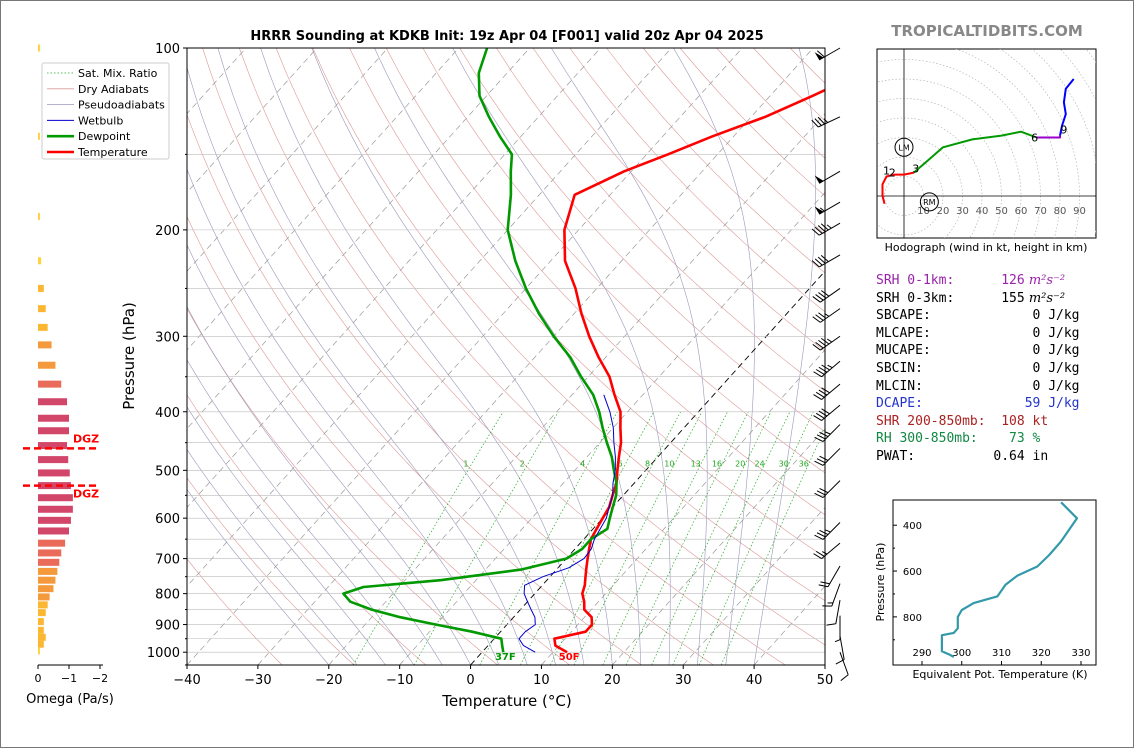 This screenshot has width=1134, height=748. Describe the element at coordinates (1001, 456) in the screenshot. I see `stat-value: 0.64` at that location.